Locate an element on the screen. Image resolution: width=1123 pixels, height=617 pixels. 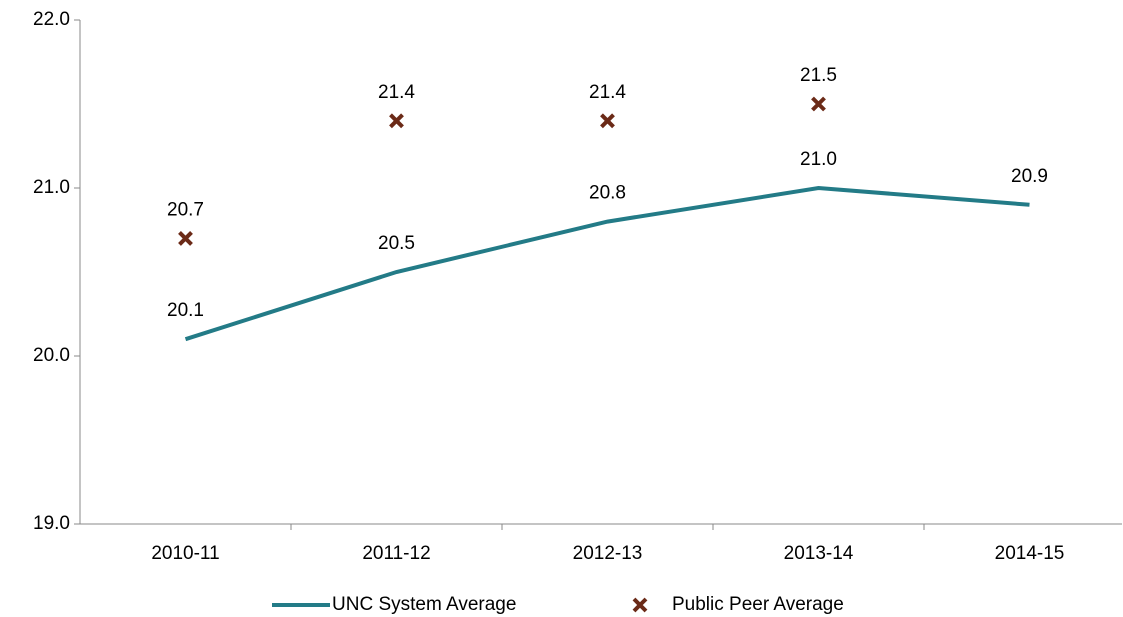
data-label: 20.8 is located at coordinates (607, 193).